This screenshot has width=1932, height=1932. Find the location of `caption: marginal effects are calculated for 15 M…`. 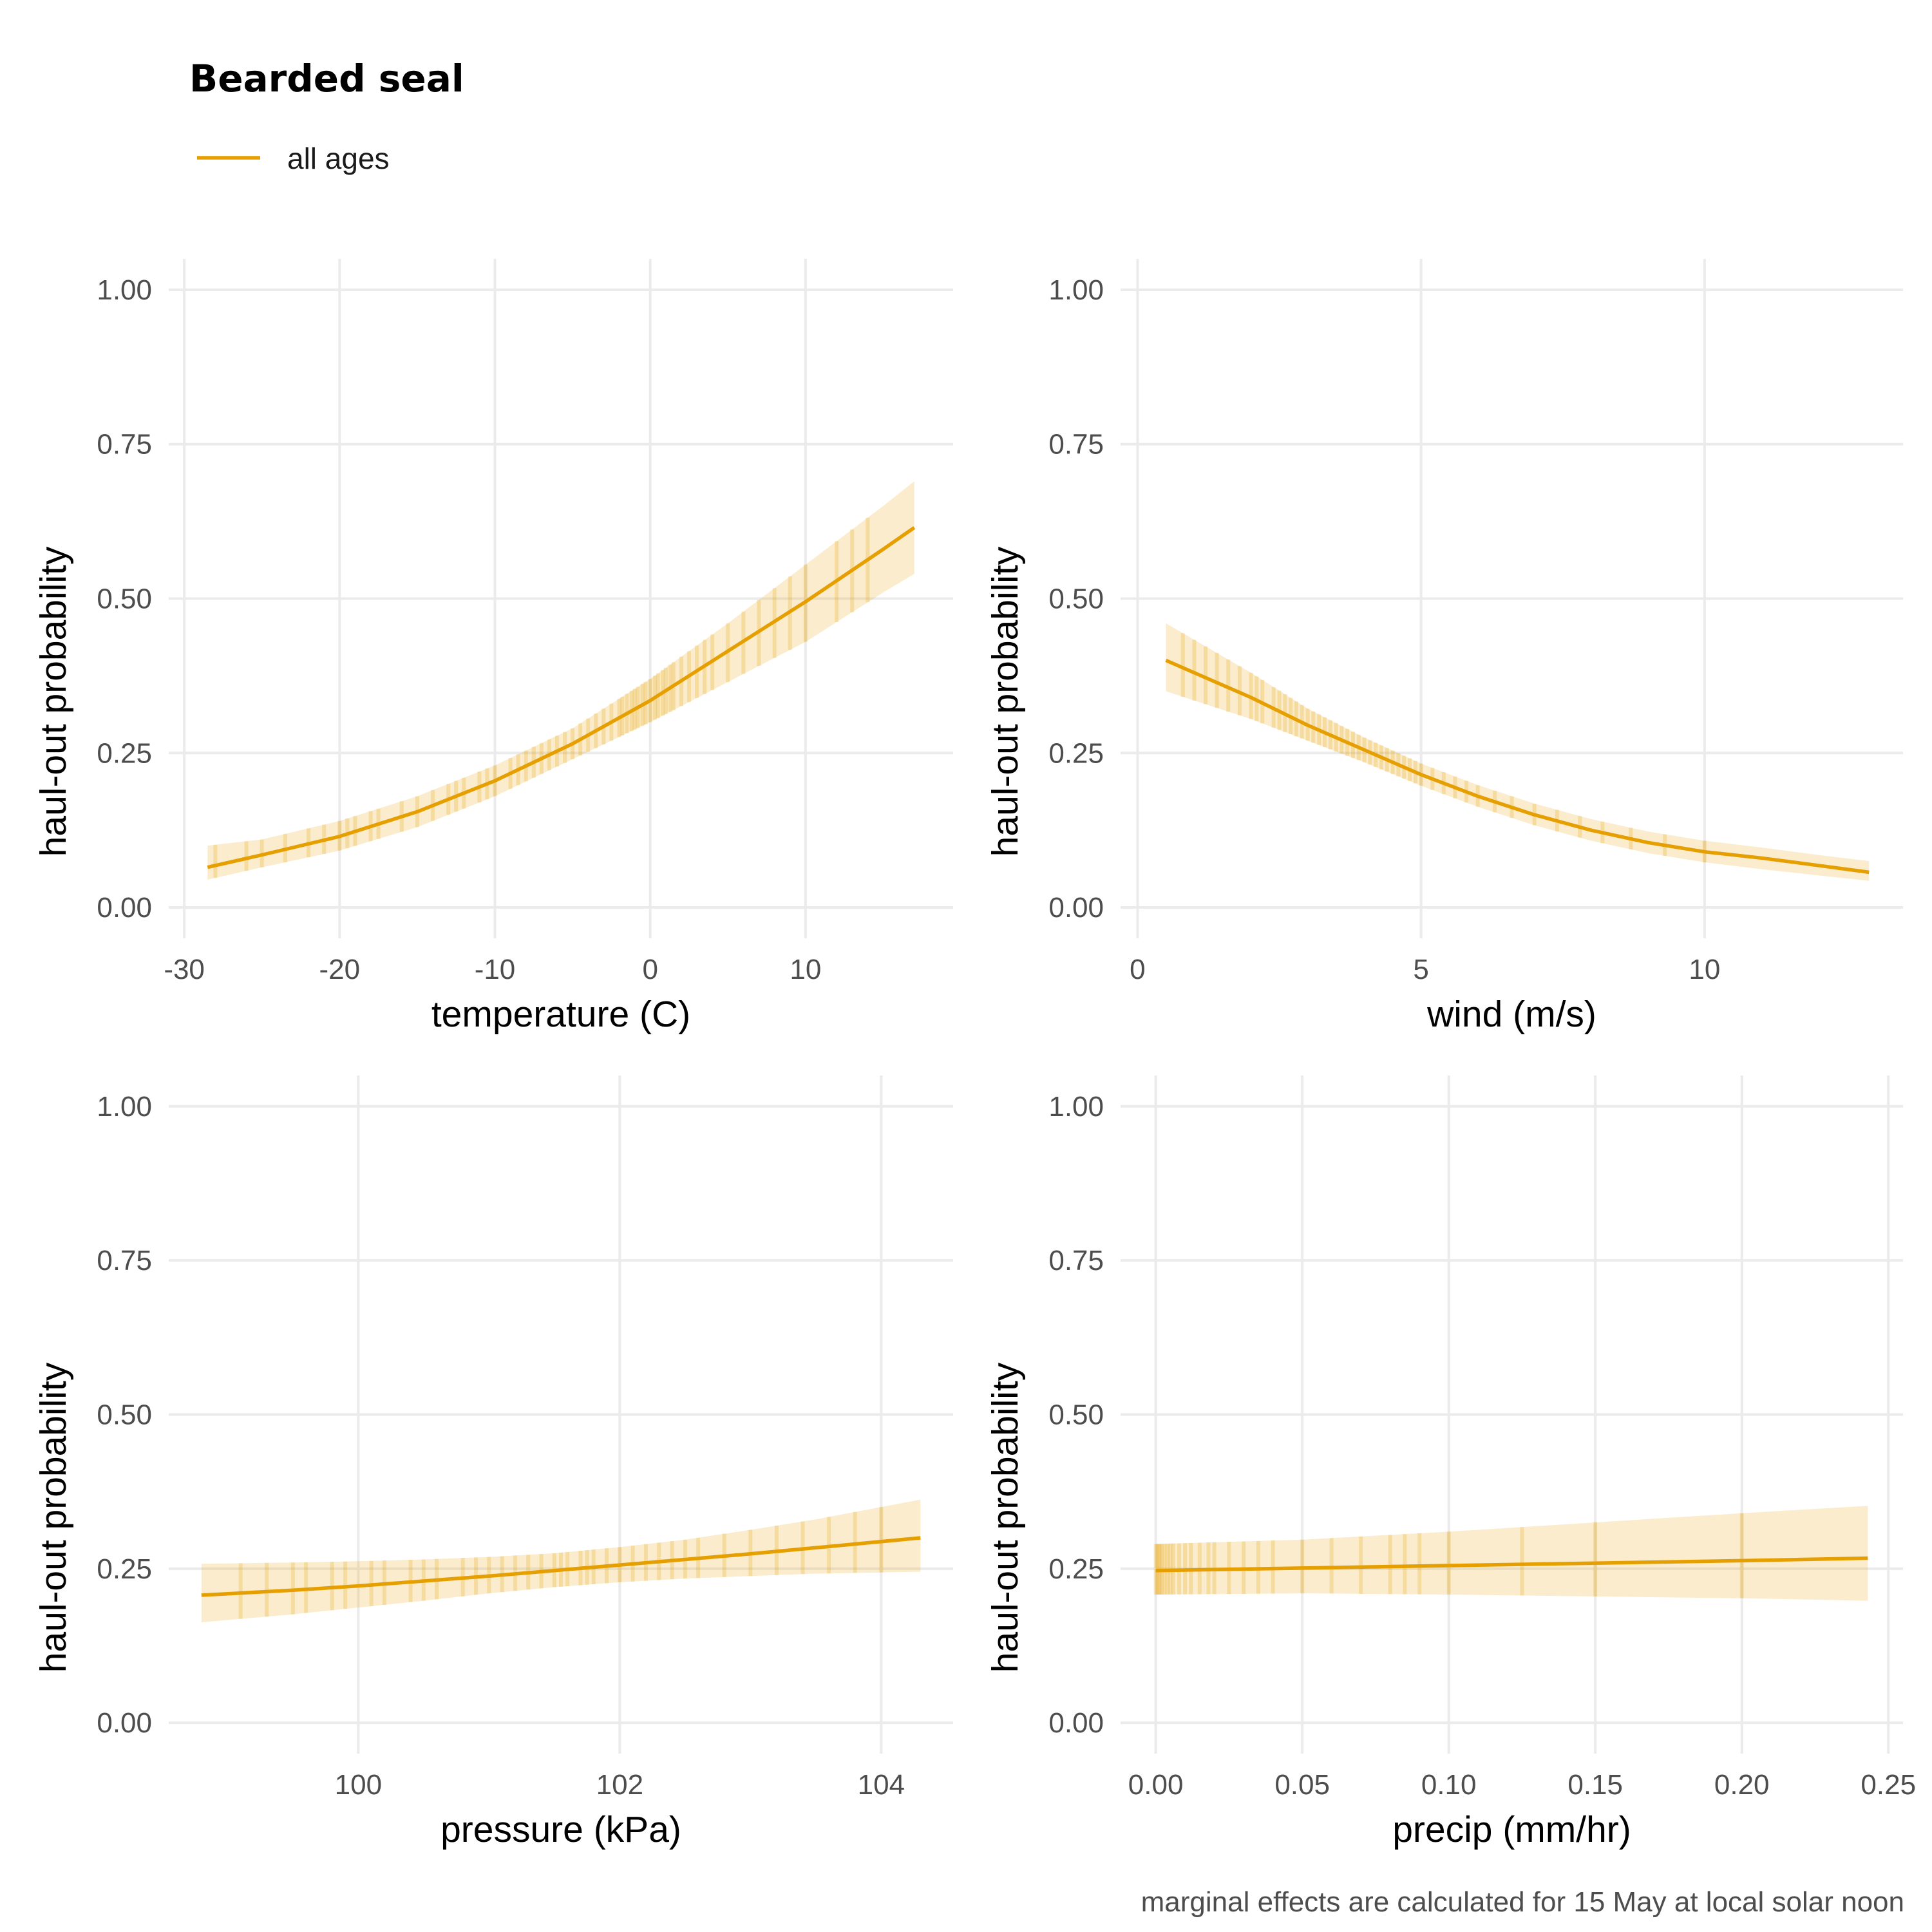

caption: marginal effects are calculated for 15 M… is located at coordinates (1523, 1902).